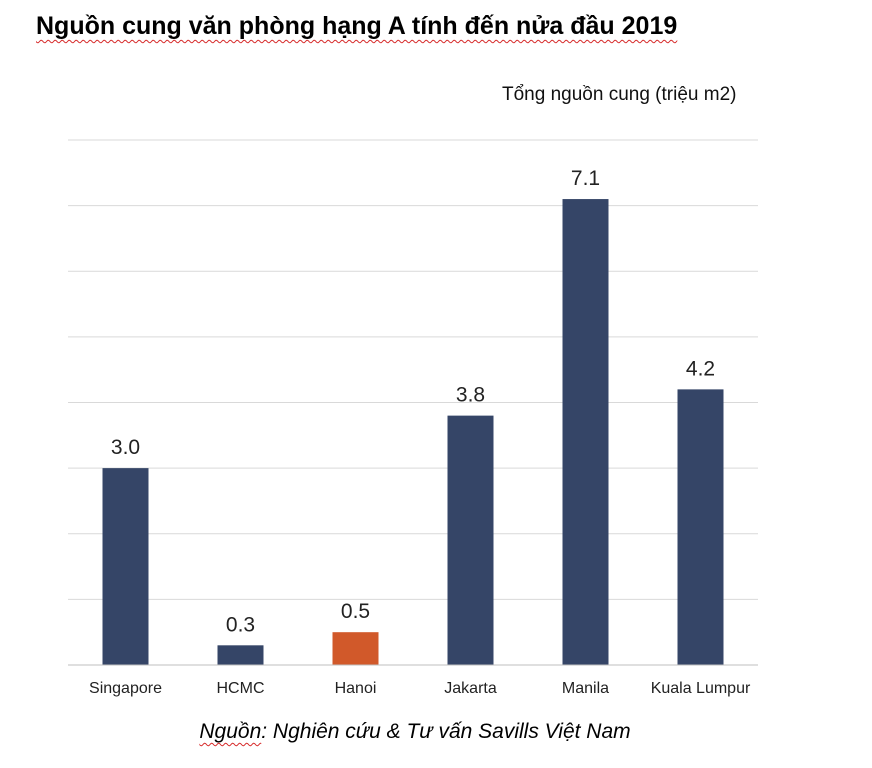  Describe the element at coordinates (241, 688) in the screenshot. I see `category-label: HCMC` at that location.